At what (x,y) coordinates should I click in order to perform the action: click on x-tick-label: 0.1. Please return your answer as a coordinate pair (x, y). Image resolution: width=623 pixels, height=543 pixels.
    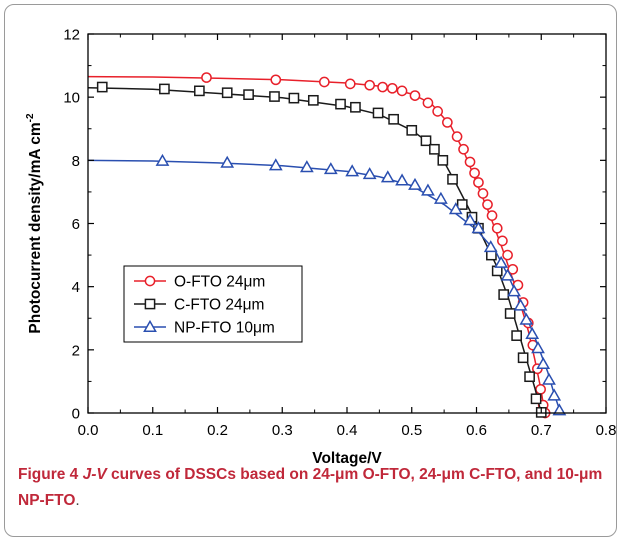
    Looking at the image, I should click on (152, 430).